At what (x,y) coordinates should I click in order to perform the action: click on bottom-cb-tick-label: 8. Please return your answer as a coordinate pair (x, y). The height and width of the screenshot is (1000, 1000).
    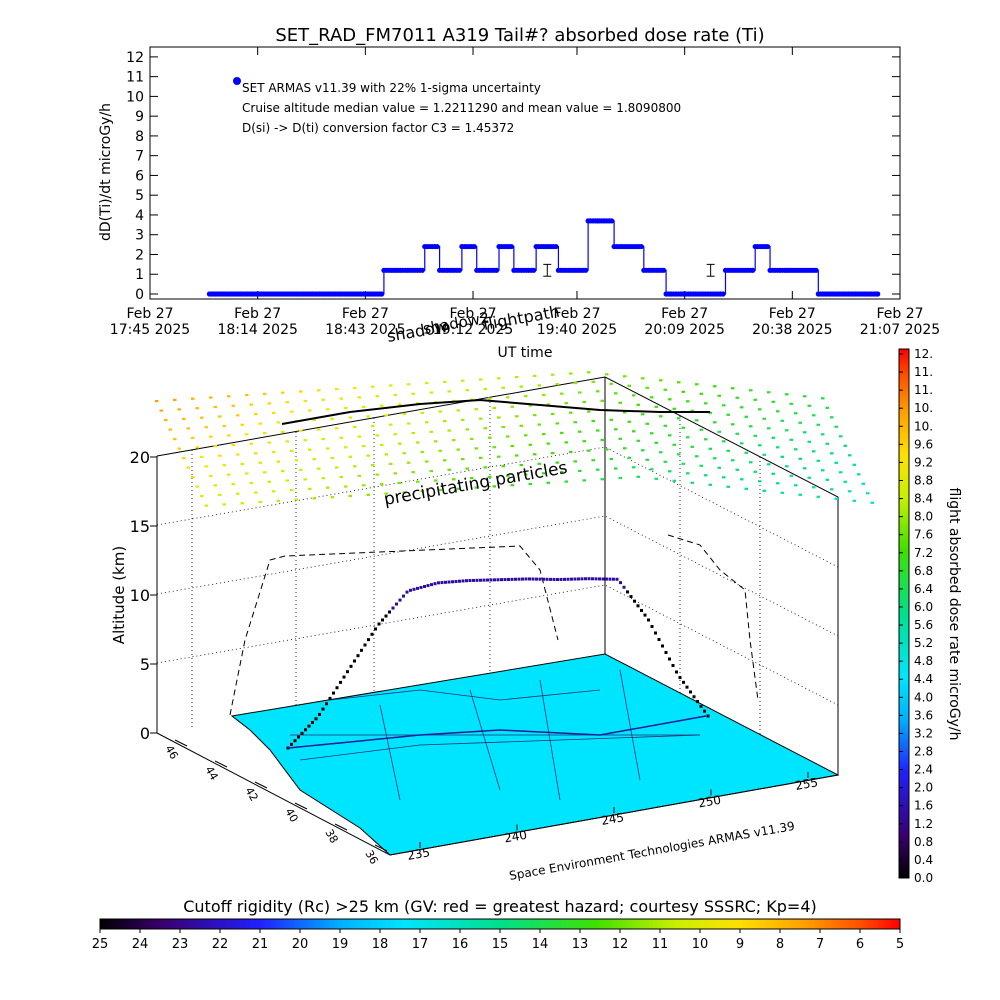
    Looking at the image, I should click on (780, 944).